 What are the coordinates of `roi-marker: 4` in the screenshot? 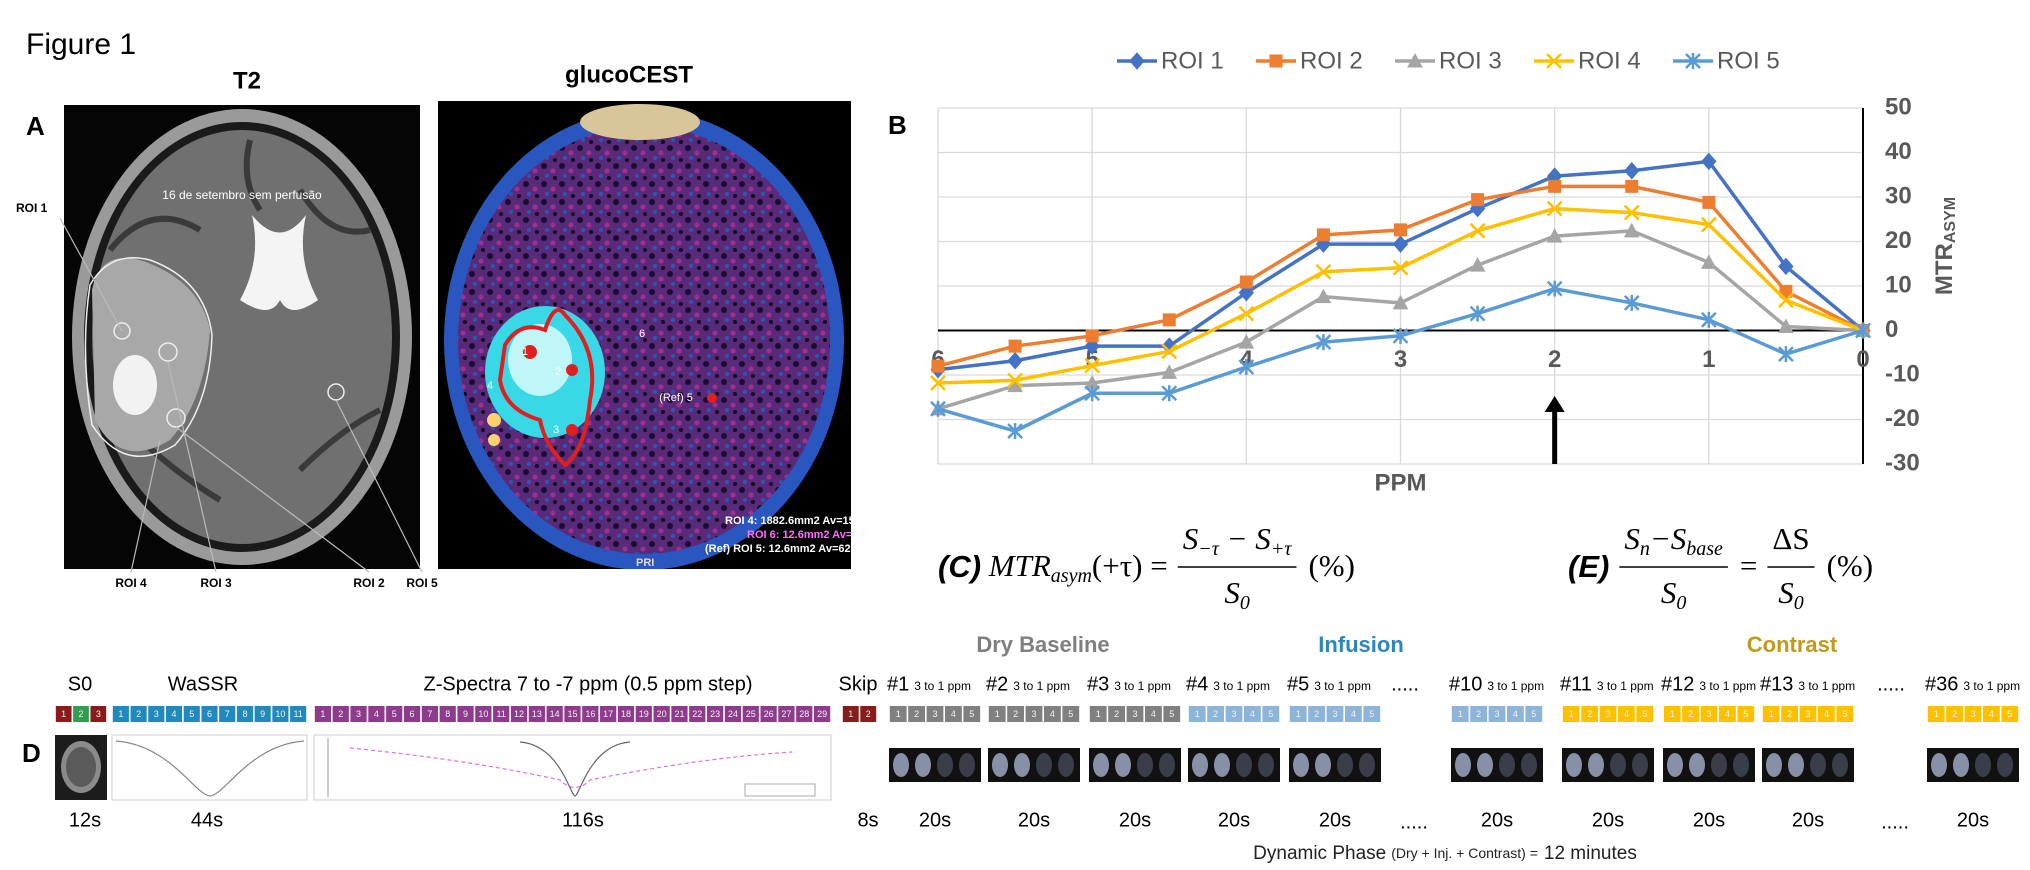 It's located at (490, 386).